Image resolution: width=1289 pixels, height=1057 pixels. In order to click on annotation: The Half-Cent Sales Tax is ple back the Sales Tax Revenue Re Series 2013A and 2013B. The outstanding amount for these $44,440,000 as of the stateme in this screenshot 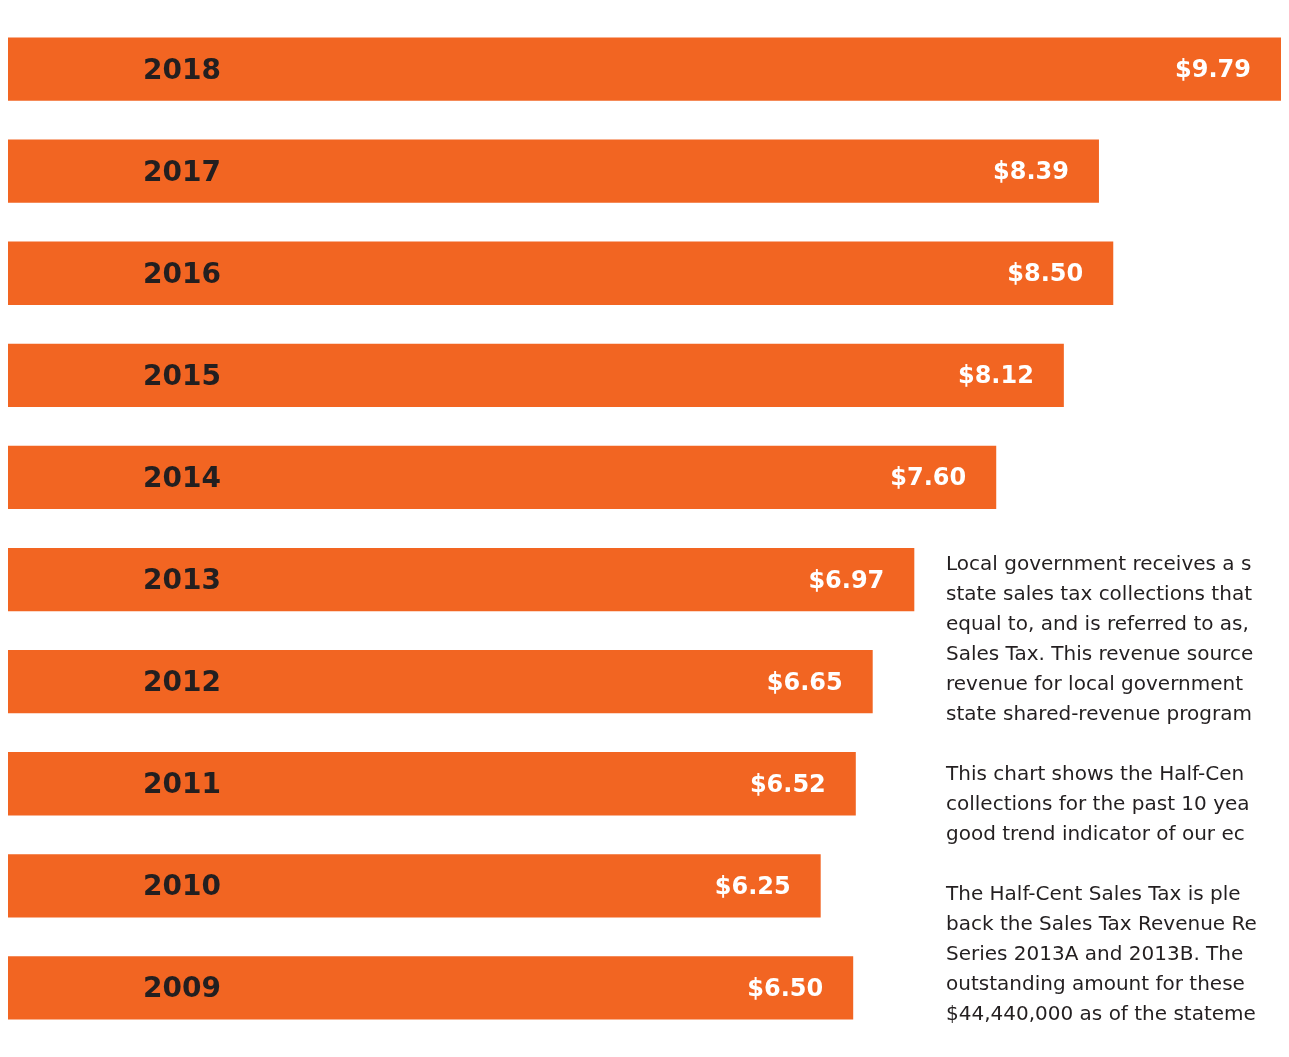, I will do `click(1104, 953)`.